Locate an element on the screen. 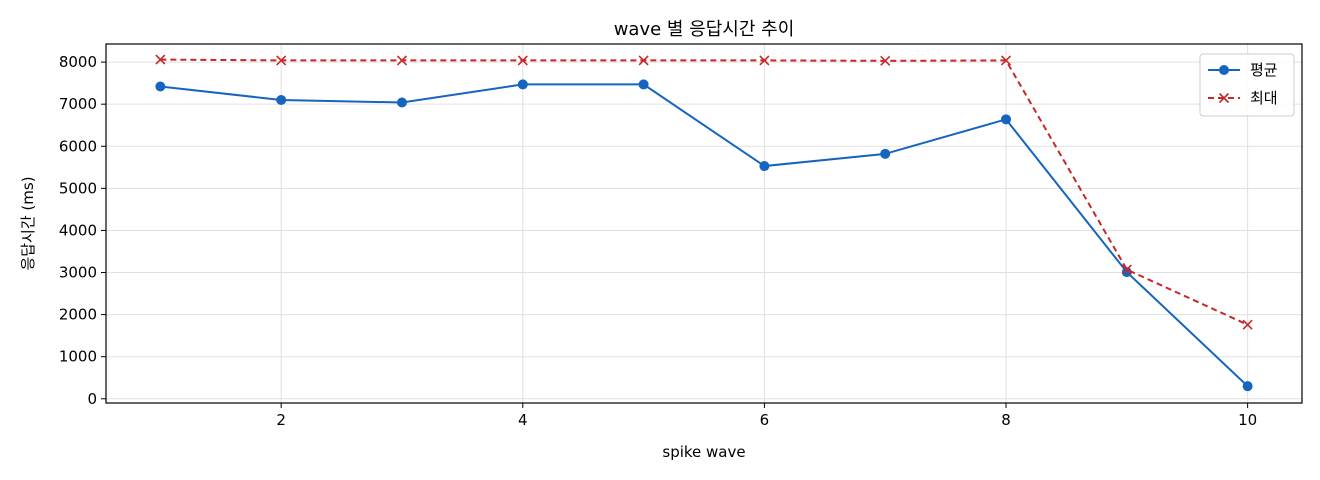 Image resolution: width=1320 pixels, height=480 pixels. x-tick-label: 2 is located at coordinates (281, 420).